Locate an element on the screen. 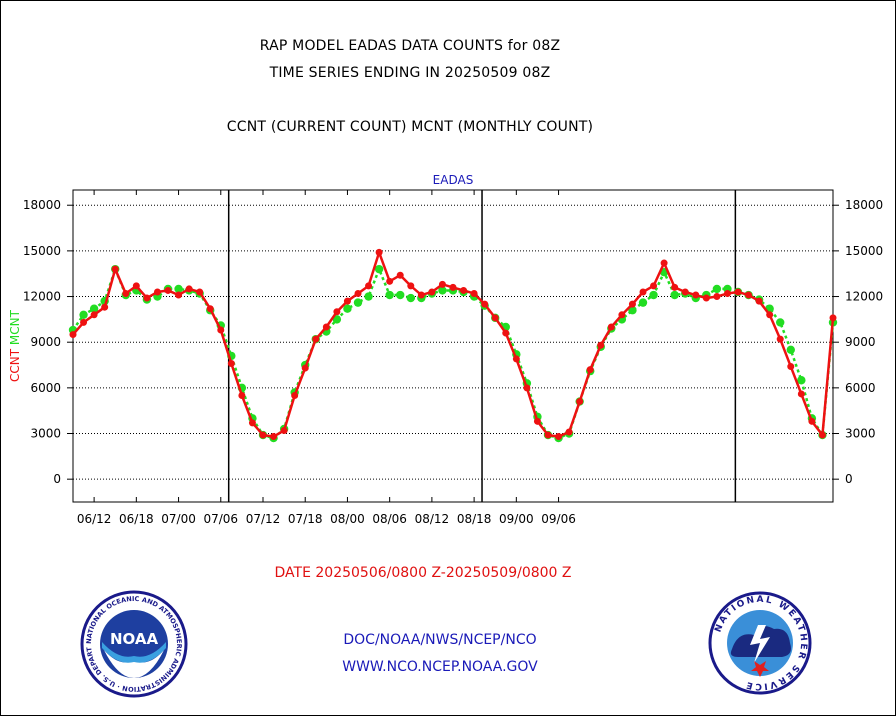  y-tick-label-left: 18000 is located at coordinates (42, 205).